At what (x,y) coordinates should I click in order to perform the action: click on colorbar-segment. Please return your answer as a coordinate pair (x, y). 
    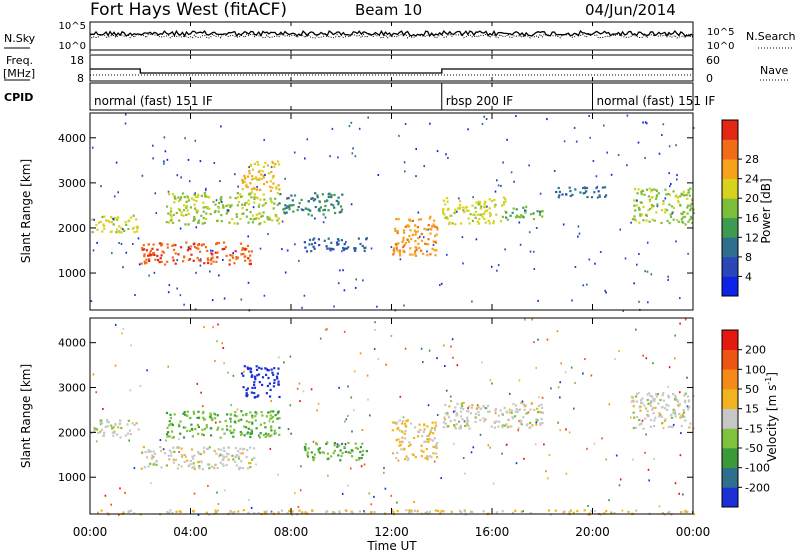
    Looking at the image, I should click on (730, 438).